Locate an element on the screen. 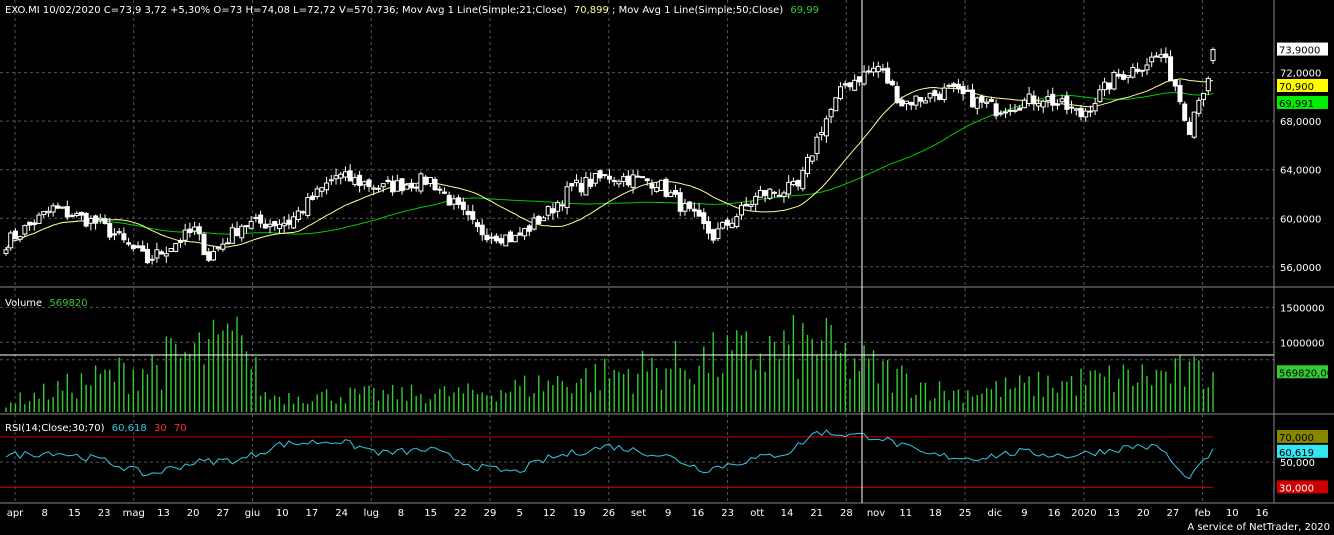  x-tick-label: giu is located at coordinates (252, 513).